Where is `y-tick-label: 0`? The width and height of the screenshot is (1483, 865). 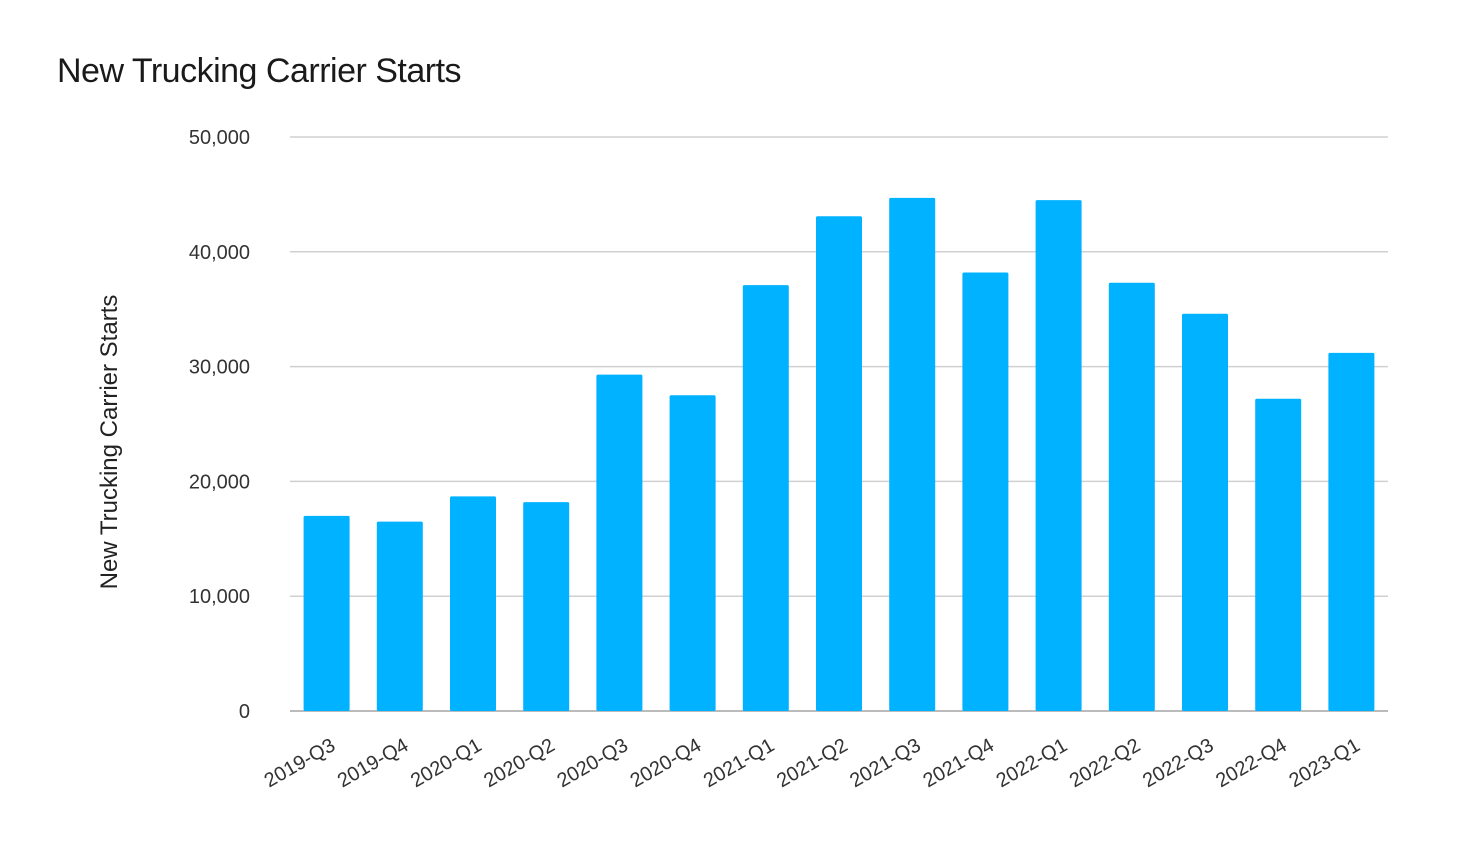 y-tick-label: 0 is located at coordinates (244, 712).